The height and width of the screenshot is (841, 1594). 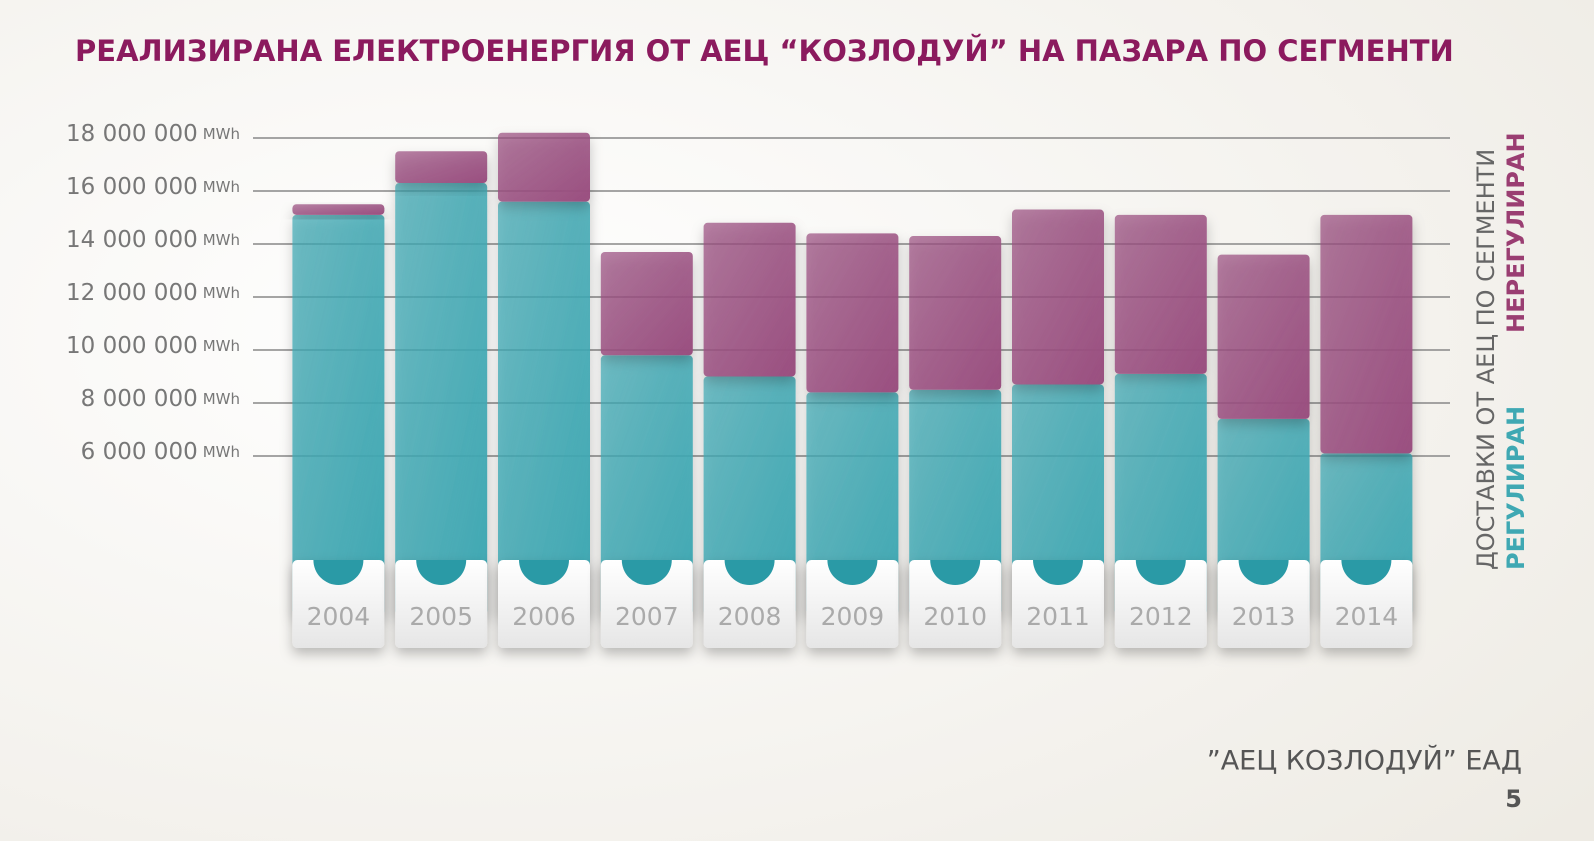 I want to click on y-tick-label: 6 000 000 MWh, so click(x=160, y=452).